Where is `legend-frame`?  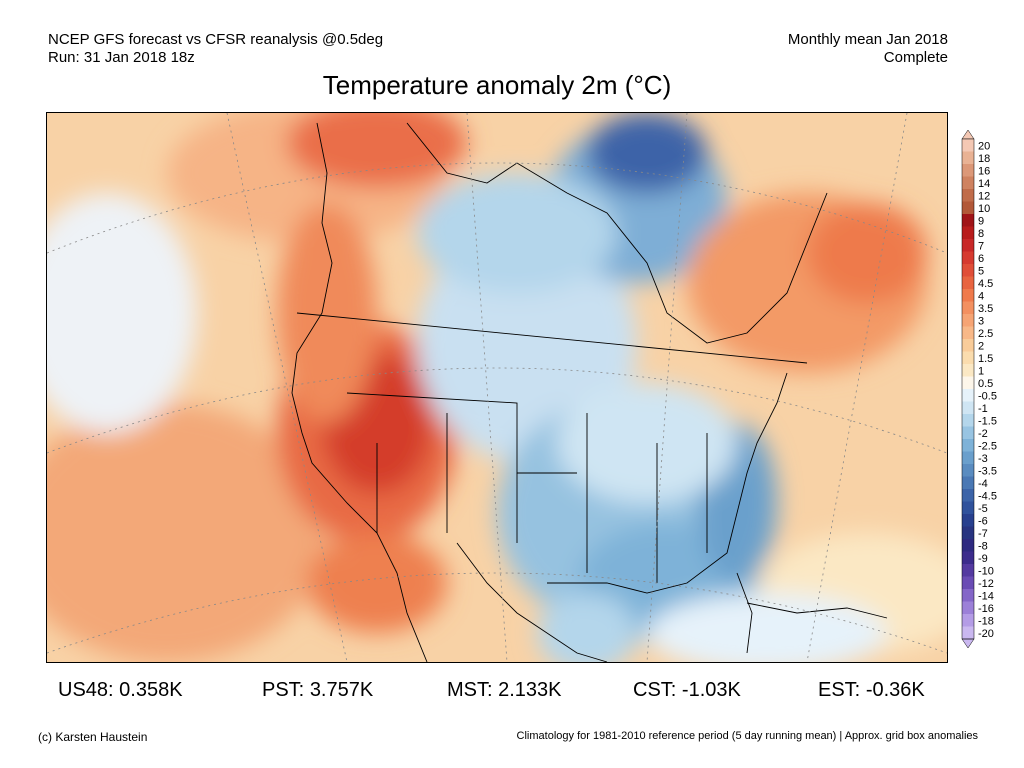 legend-frame is located at coordinates (968, 389).